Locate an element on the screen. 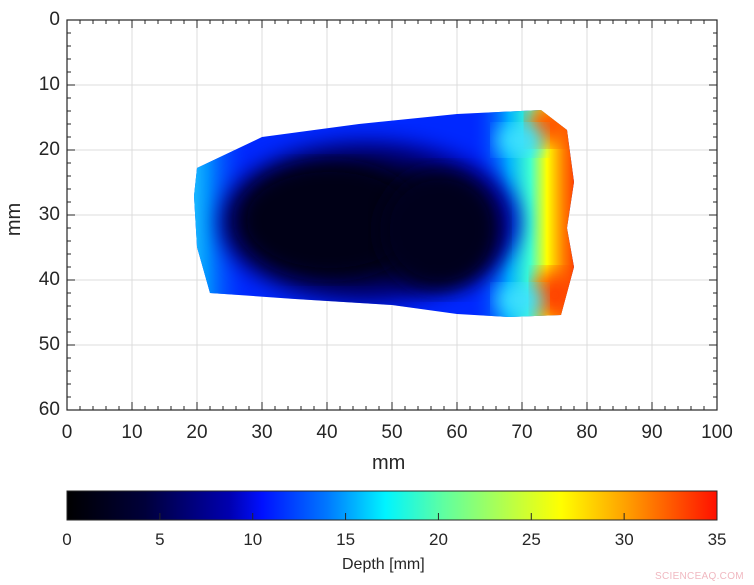  colorbar-label: Depth [mm] is located at coordinates (383, 564).